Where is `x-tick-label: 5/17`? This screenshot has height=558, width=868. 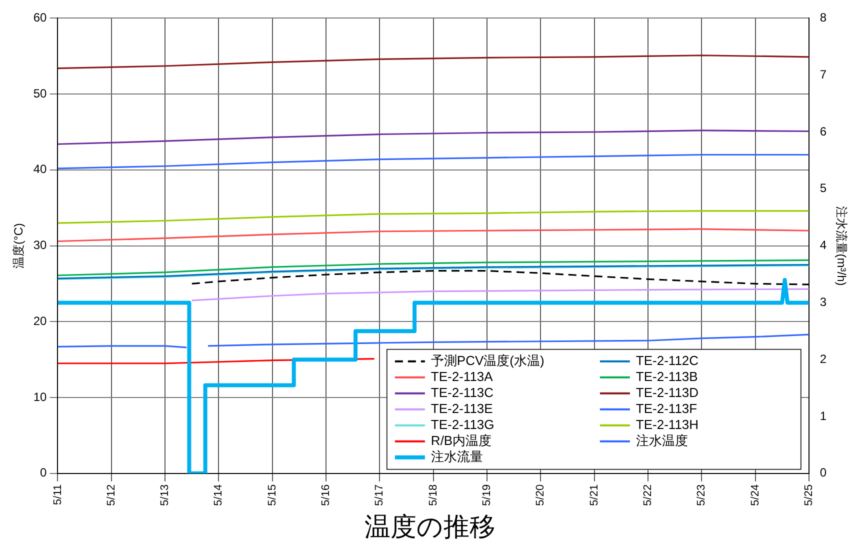
x-tick-label: 5/17 is located at coordinates (380, 495).